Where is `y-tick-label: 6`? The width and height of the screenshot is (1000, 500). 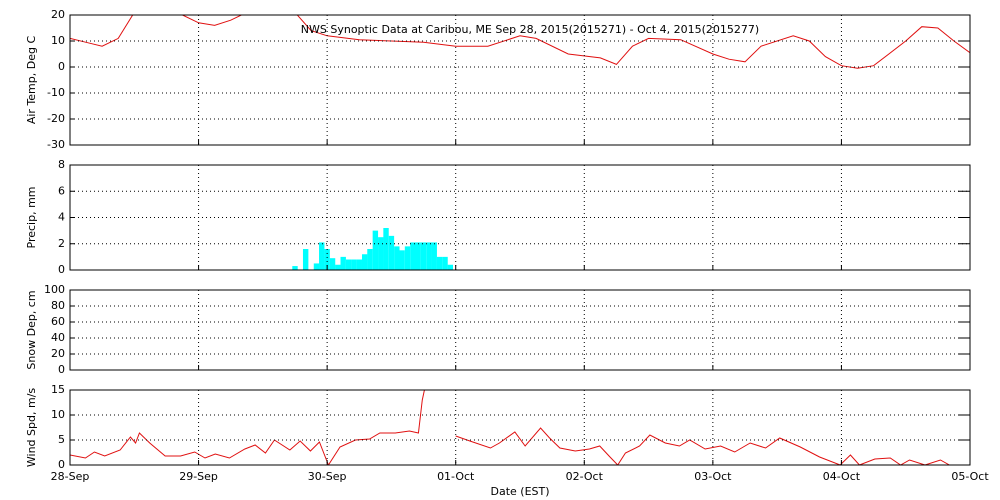 y-tick-label: 6 is located at coordinates (61, 190).